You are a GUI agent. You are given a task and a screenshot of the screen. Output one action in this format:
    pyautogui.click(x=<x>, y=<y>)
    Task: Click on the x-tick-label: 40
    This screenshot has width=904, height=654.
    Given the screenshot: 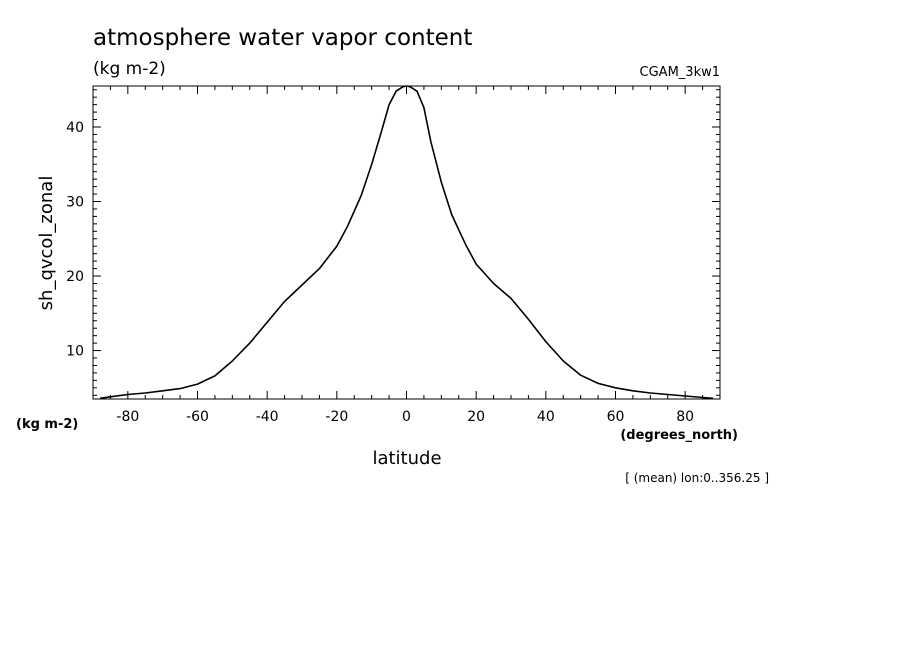 What is the action you would take?
    pyautogui.click(x=546, y=417)
    